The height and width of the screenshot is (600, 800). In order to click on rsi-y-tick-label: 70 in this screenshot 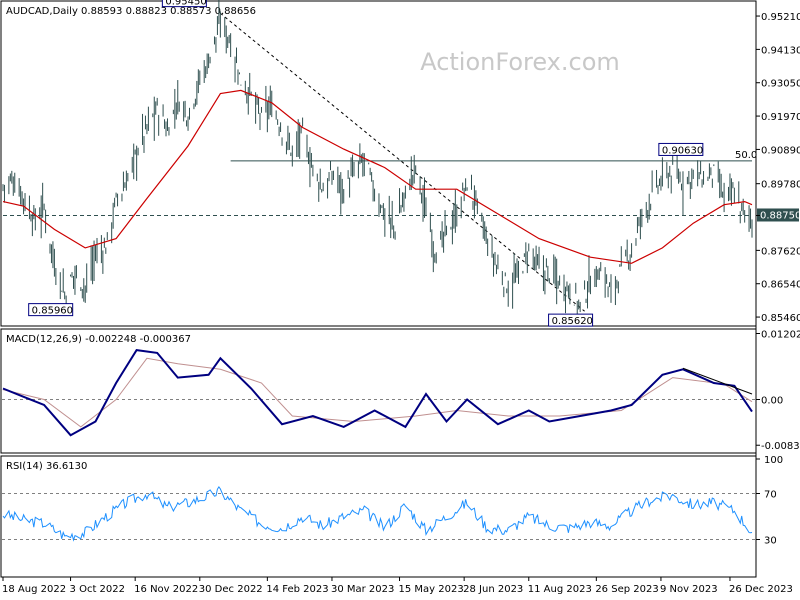, I will do `click(770, 495)`.